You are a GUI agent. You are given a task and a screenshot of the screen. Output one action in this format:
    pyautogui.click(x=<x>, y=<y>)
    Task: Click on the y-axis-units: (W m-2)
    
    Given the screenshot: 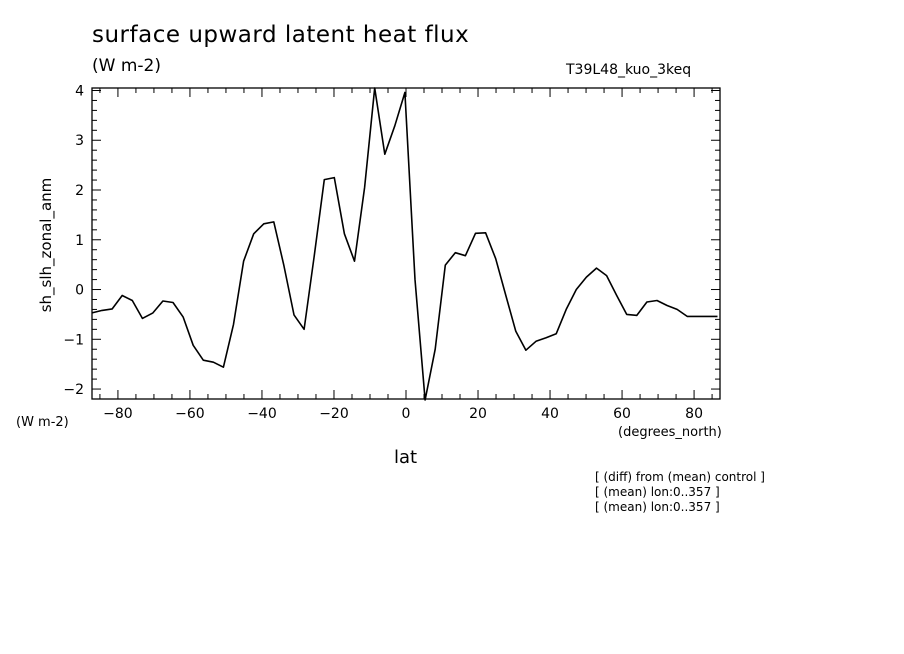 What is the action you would take?
    pyautogui.click(x=42, y=422)
    